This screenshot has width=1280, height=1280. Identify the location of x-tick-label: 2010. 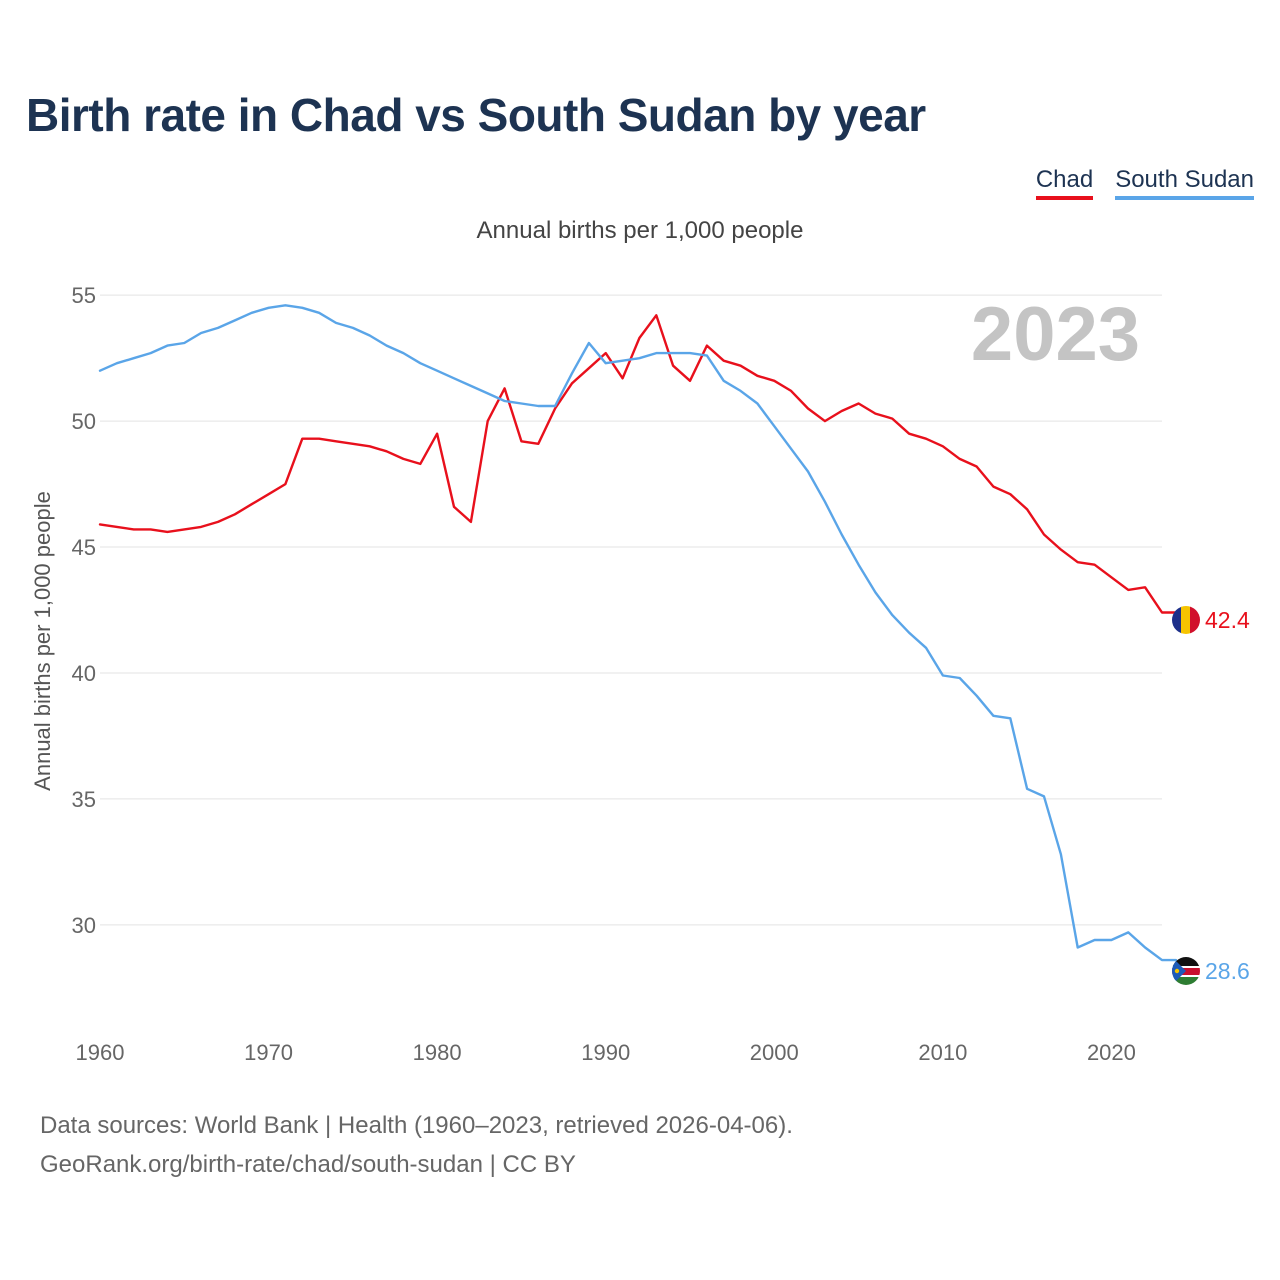
(942, 1052).